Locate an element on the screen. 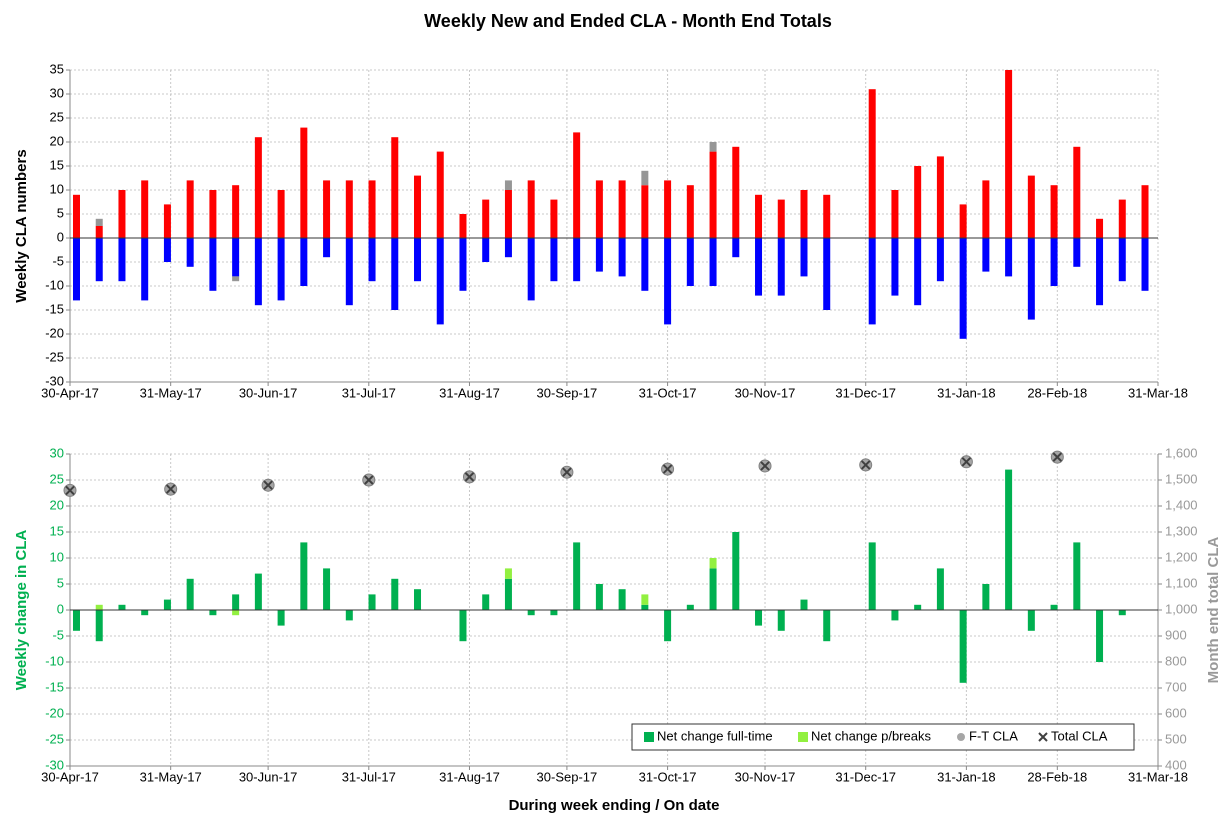  y-tick-label: -25 is located at coordinates (54, 356).